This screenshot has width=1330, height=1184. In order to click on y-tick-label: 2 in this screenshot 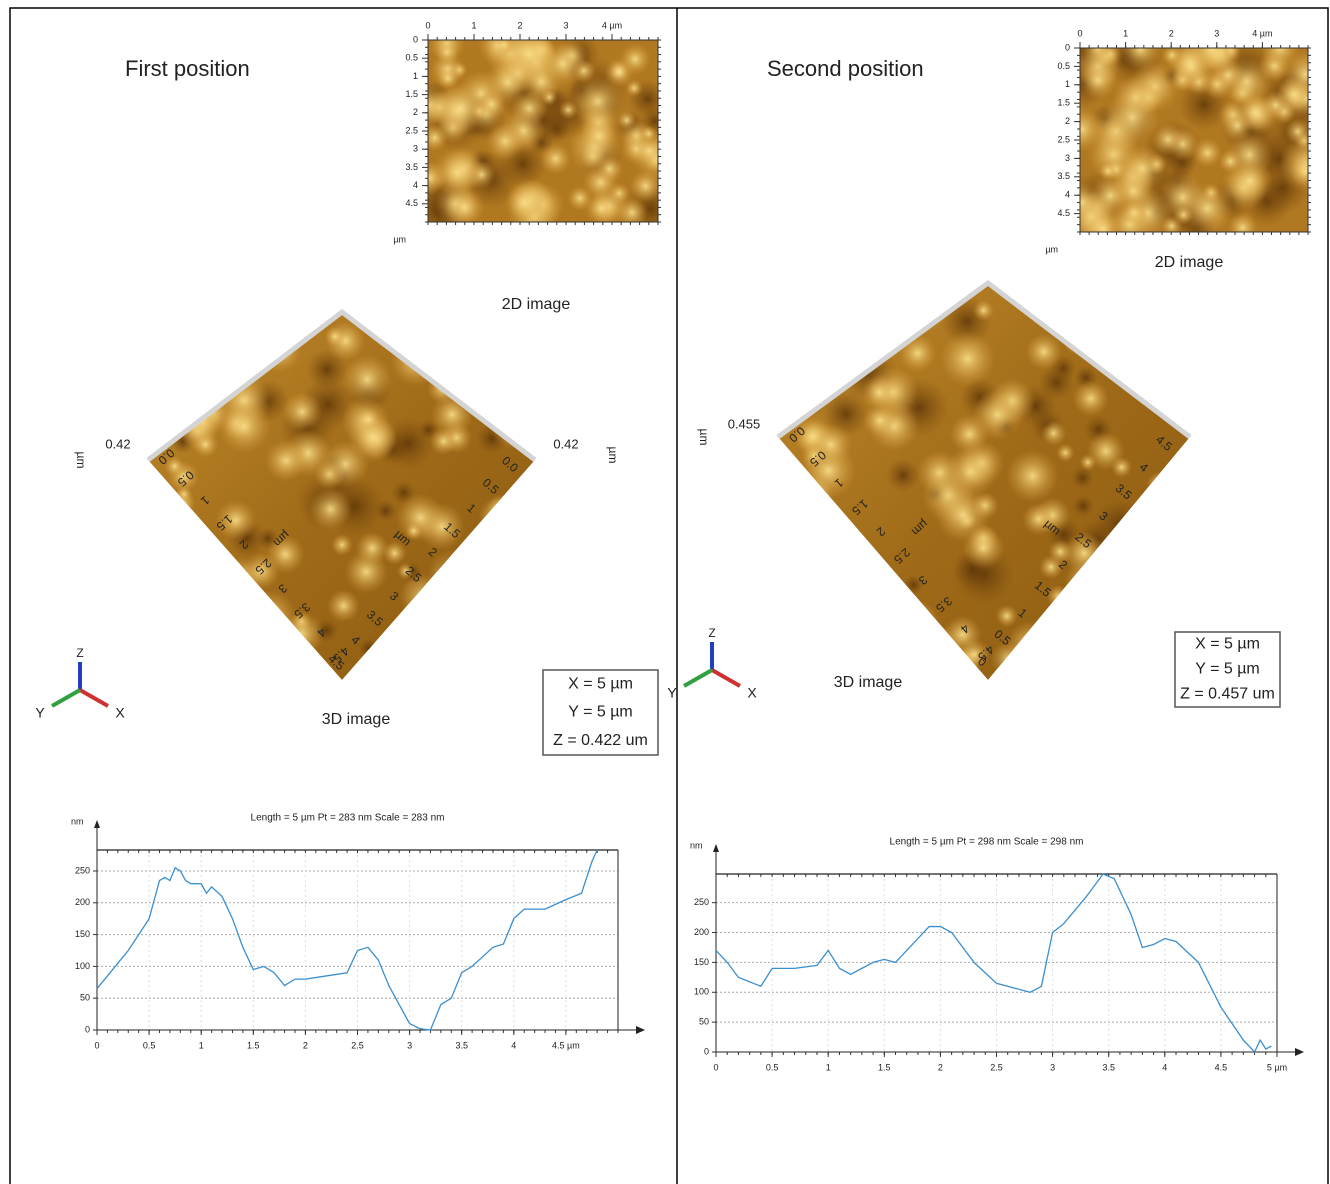, I will do `click(415, 112)`.